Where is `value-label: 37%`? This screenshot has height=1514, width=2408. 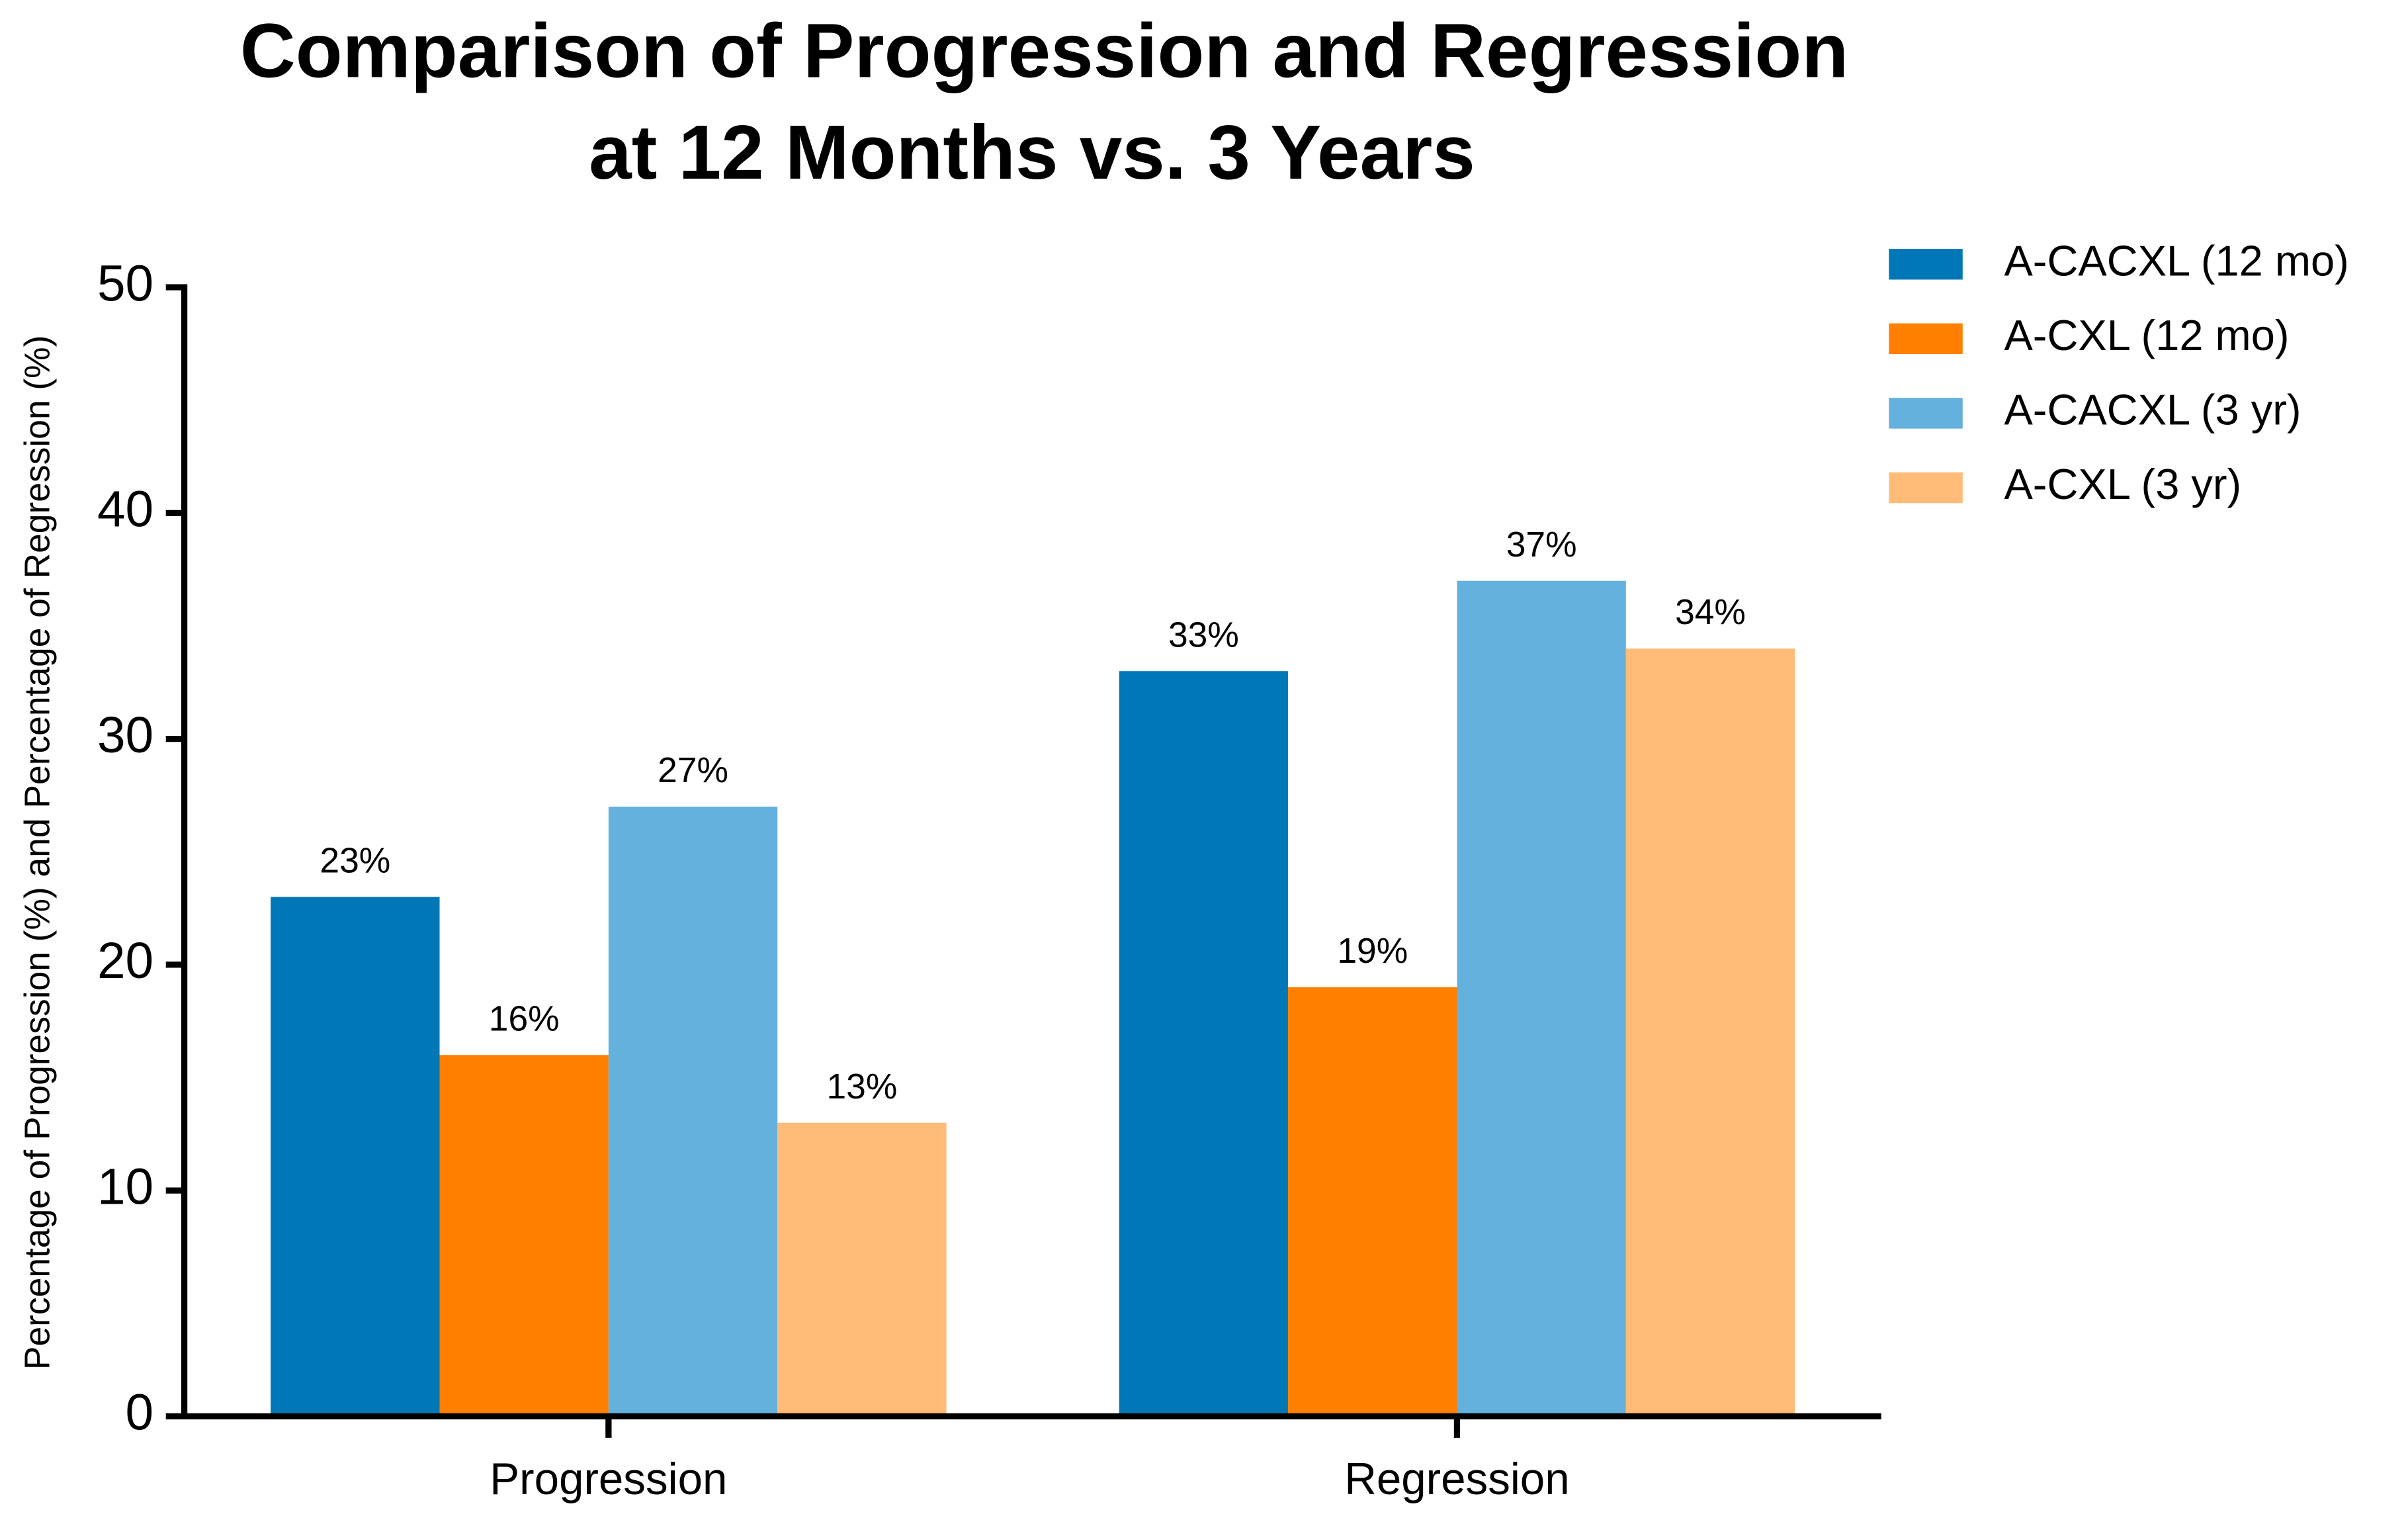
value-label: 37% is located at coordinates (1541, 544).